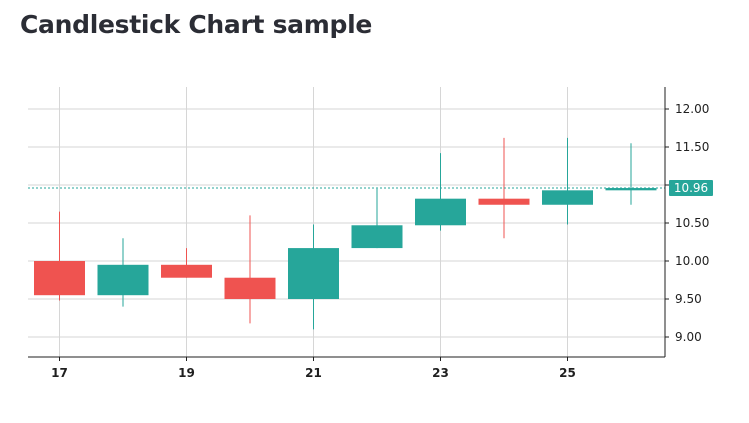 Image resolution: width=749 pixels, height=423 pixels. I want to click on last-value-label: 10.96, so click(691, 188).